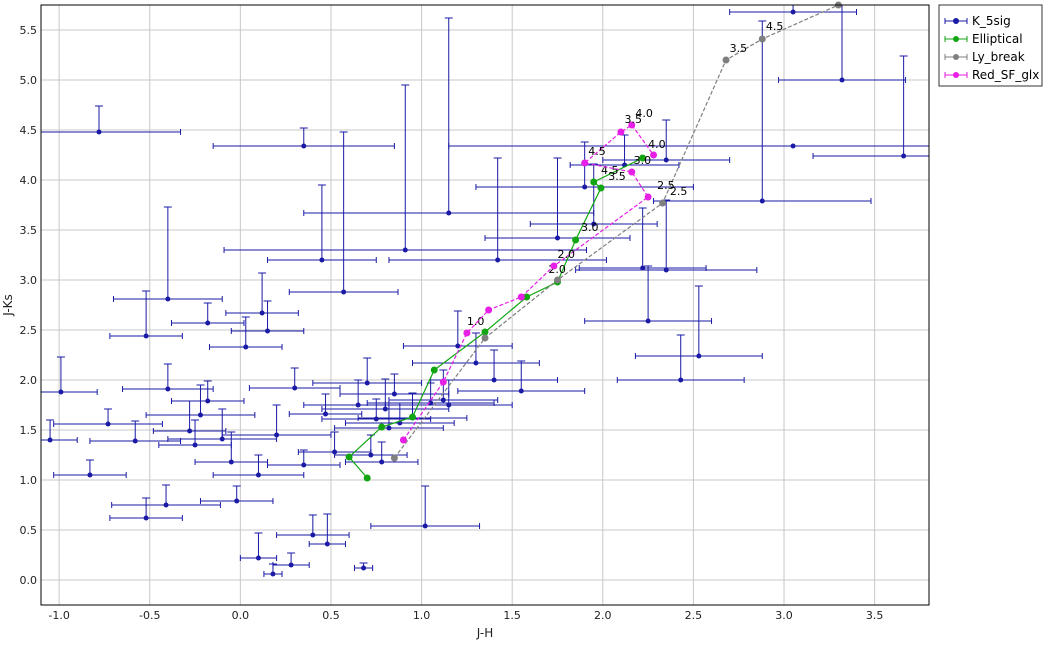 The image size is (1053, 647). I want to click on y-tick-label: 1.5, so click(29, 430).